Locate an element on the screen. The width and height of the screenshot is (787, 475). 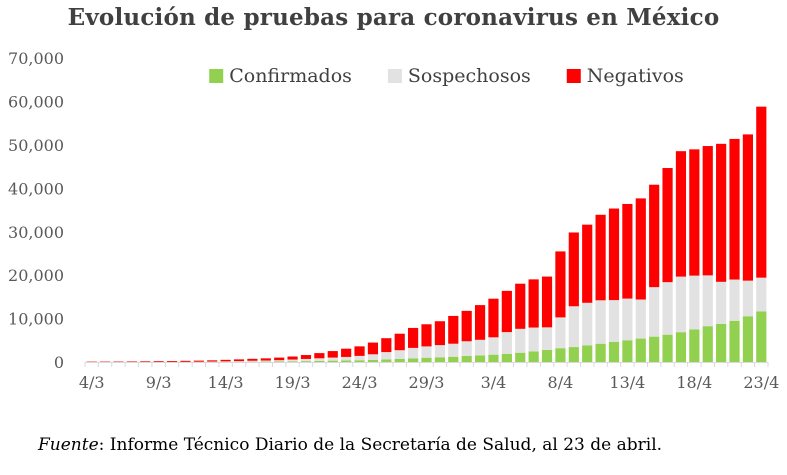
legend-item-confirmados: Confirmados is located at coordinates (280, 76).